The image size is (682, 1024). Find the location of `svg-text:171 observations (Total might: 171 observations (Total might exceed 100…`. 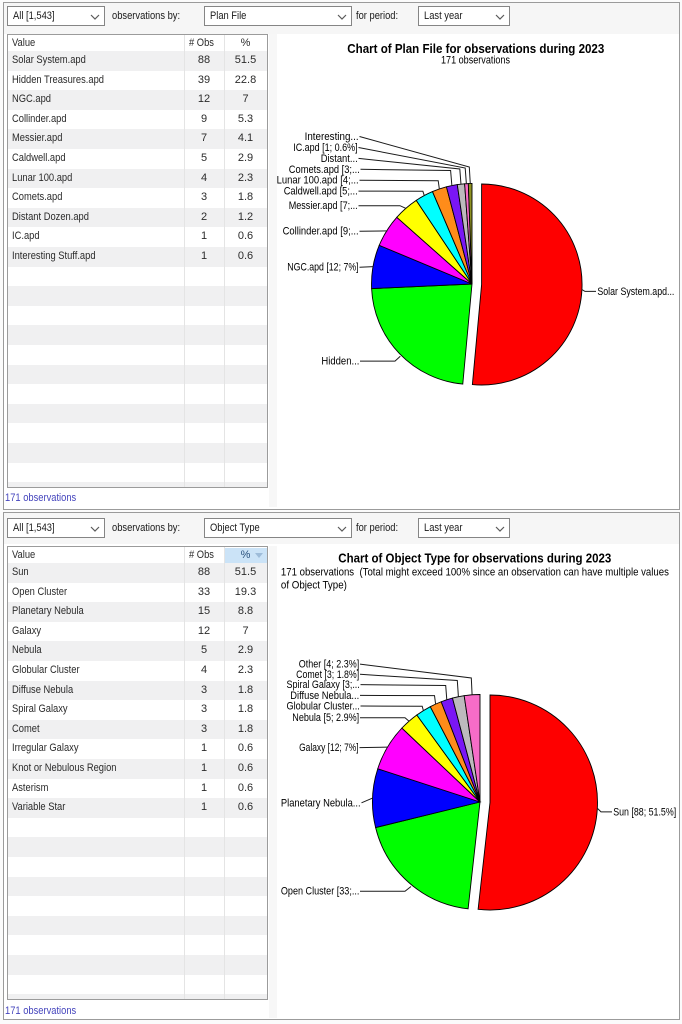

svg-text:171 observations (Total might: 171 observations (Total might exceed 100… is located at coordinates (475, 572).